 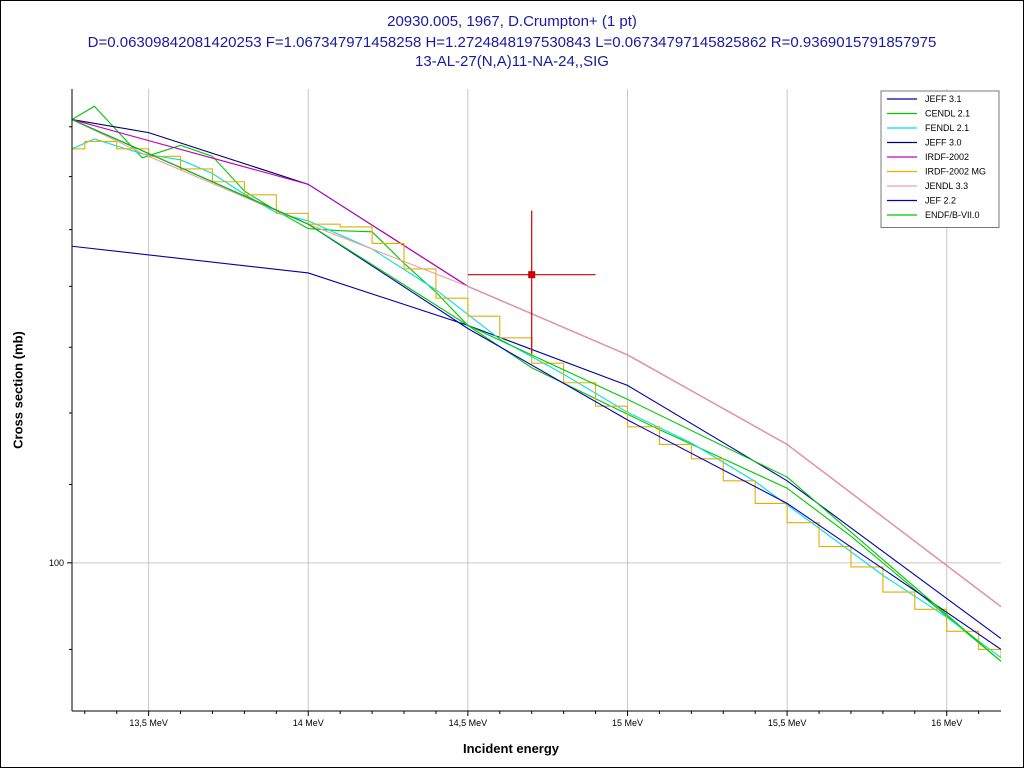 What do you see at coordinates (947, 114) in the screenshot?
I see `legend-label: CENDL 2.1` at bounding box center [947, 114].